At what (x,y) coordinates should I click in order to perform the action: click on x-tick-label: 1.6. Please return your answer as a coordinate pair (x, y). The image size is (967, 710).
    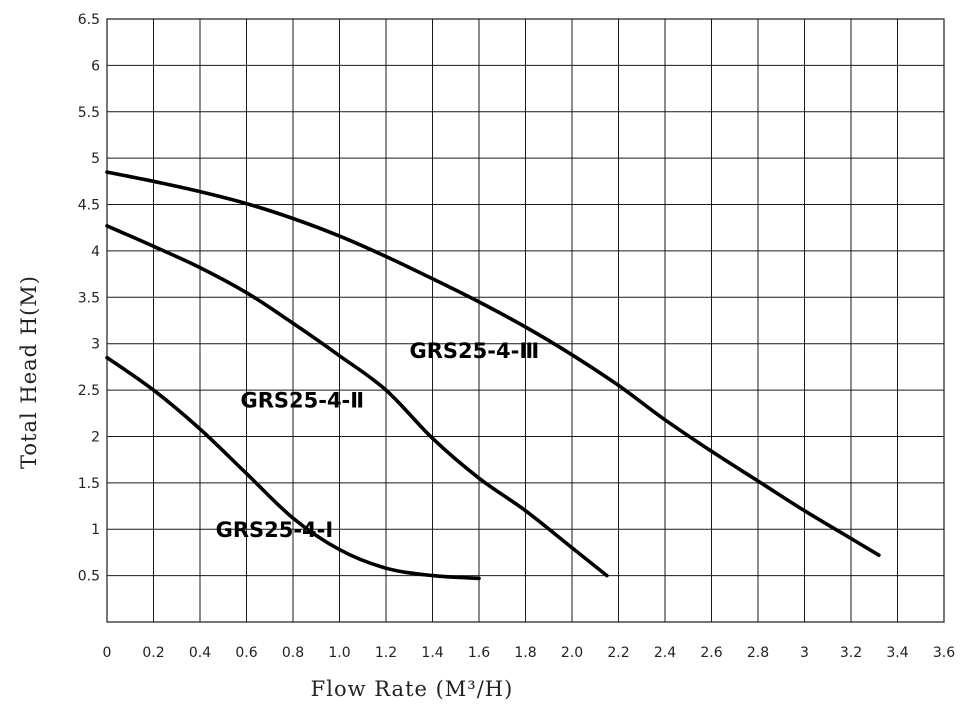
    Looking at the image, I should click on (479, 653).